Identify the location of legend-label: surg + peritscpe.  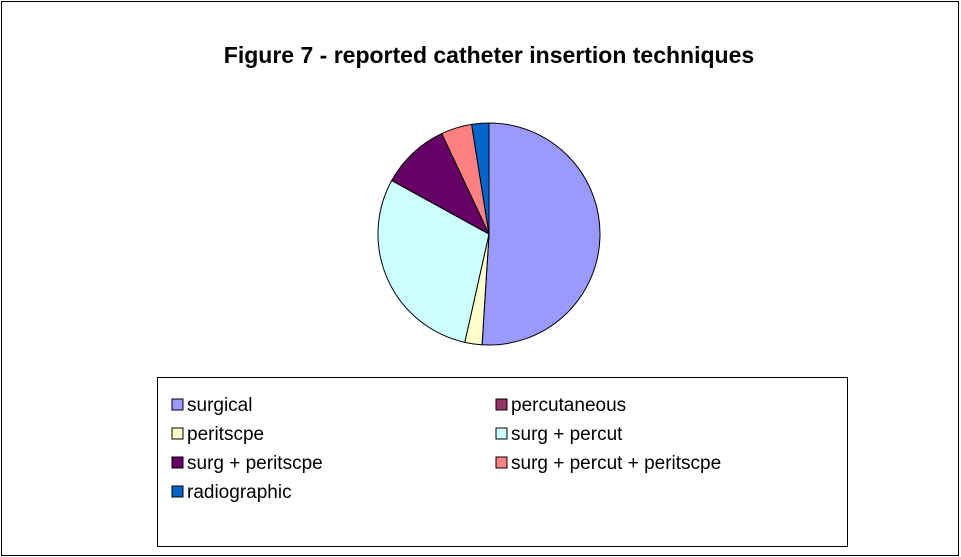
(255, 463).